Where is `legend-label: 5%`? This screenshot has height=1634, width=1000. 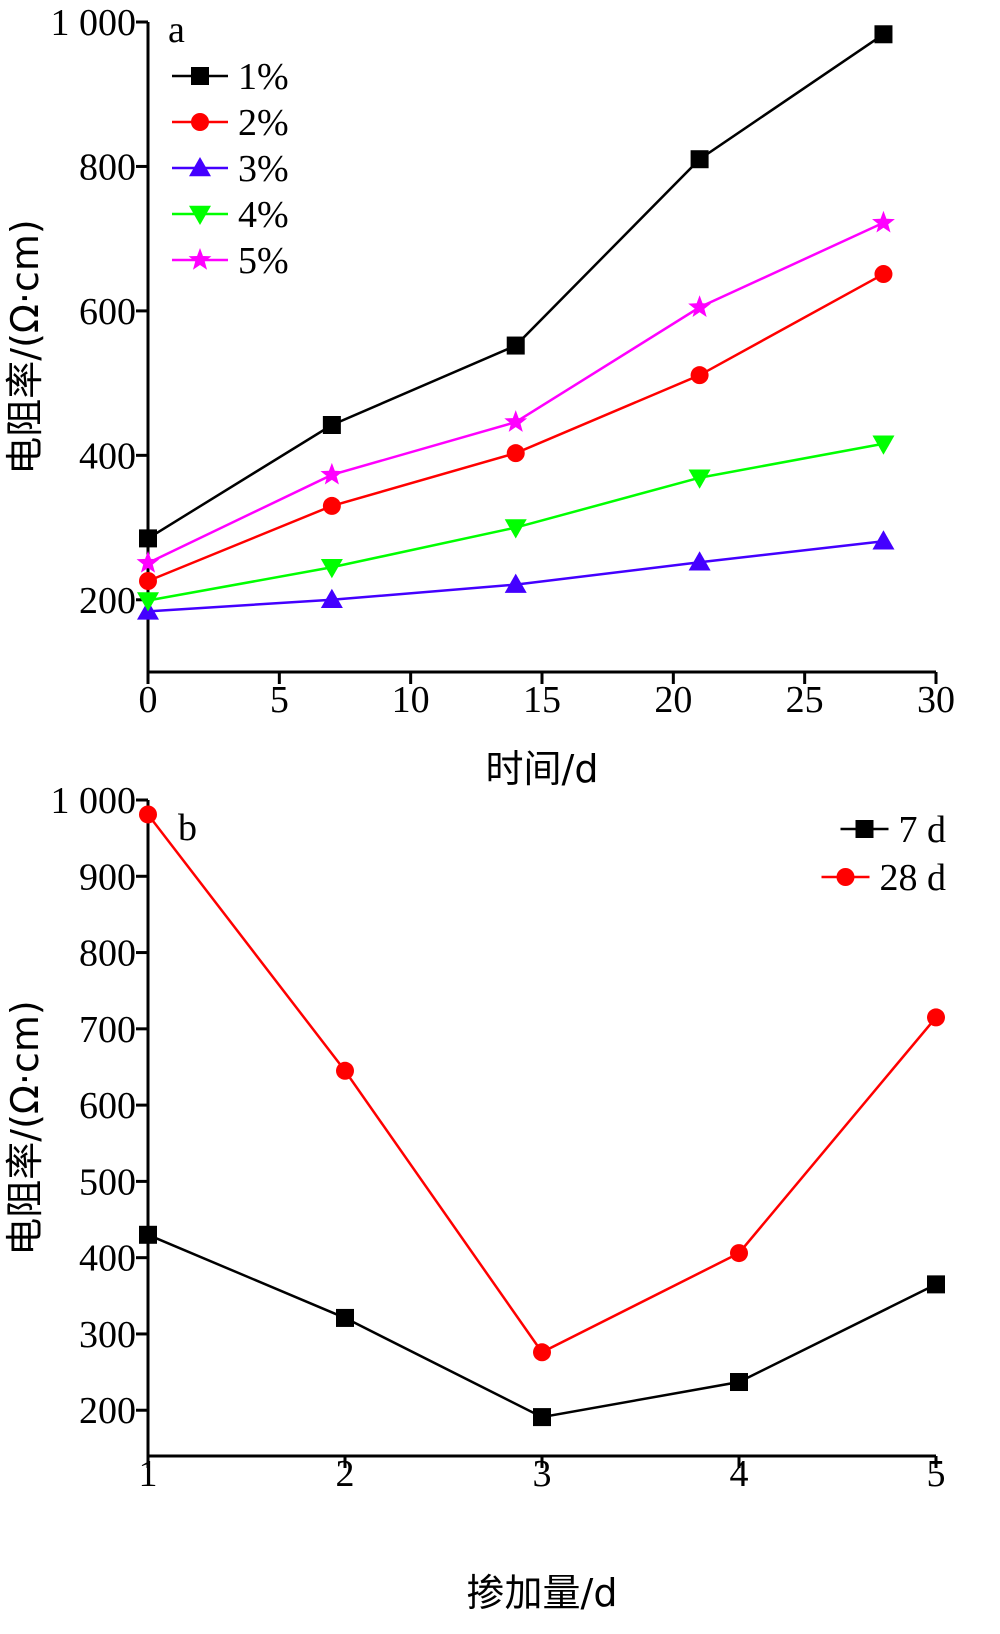 legend-label: 5% is located at coordinates (263, 261).